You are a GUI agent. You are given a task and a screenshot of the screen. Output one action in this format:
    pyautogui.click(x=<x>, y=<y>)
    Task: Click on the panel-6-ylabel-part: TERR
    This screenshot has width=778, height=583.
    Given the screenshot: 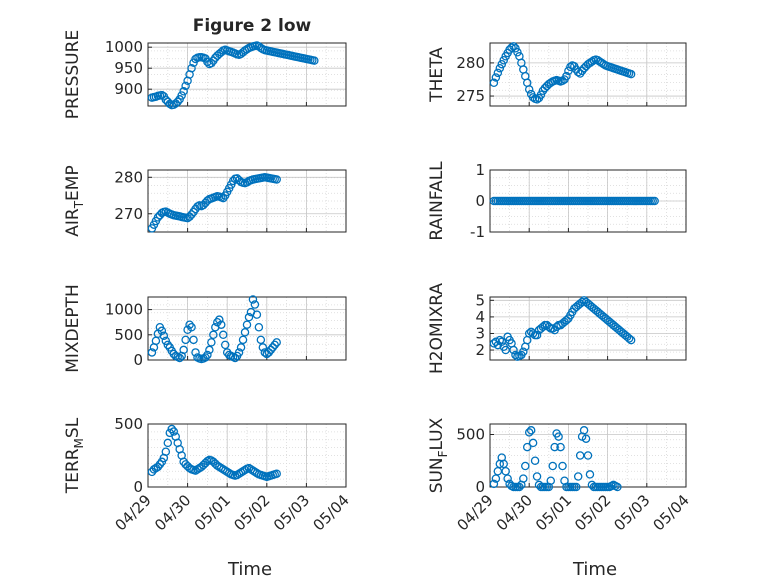 What is the action you would take?
    pyautogui.click(x=73, y=471)
    